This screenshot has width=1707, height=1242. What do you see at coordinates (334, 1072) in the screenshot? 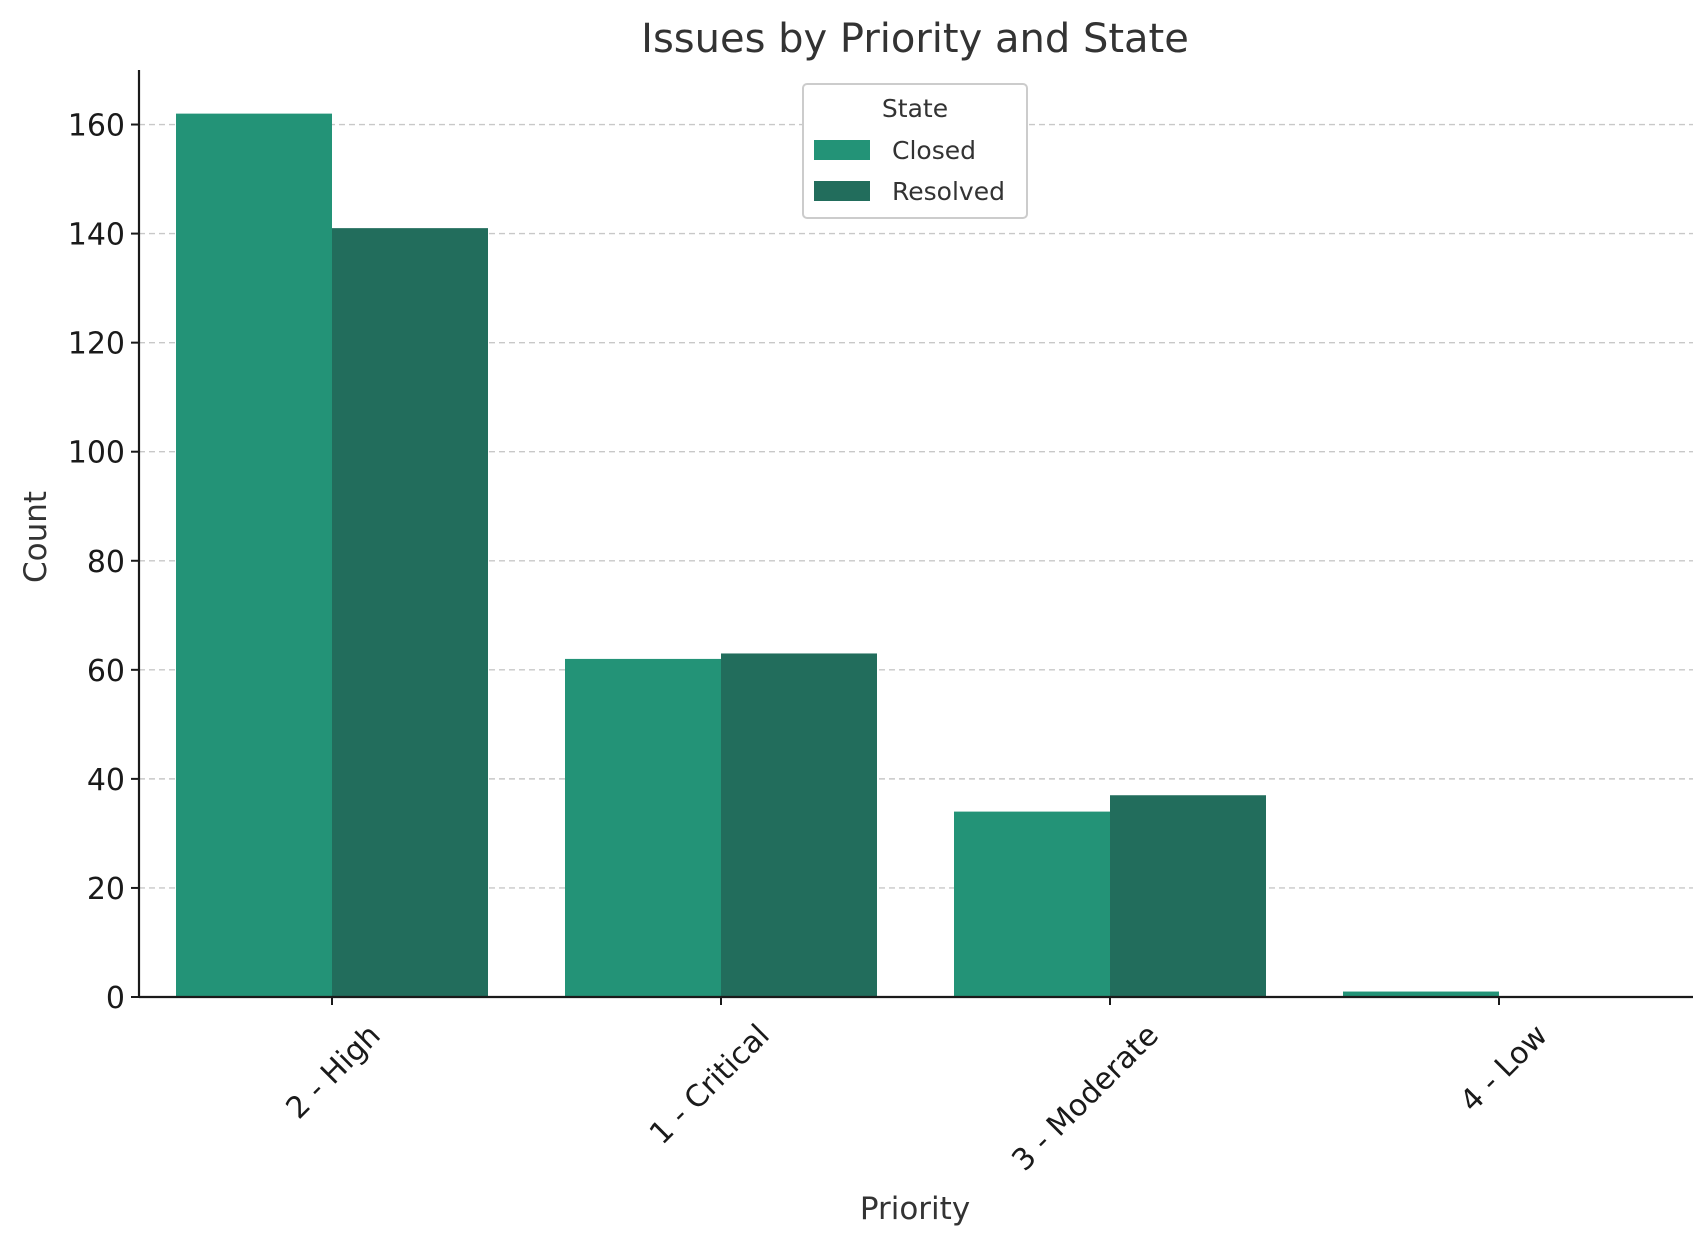
I see `x-tick-label-2-high: 2 - High` at bounding box center [334, 1072].